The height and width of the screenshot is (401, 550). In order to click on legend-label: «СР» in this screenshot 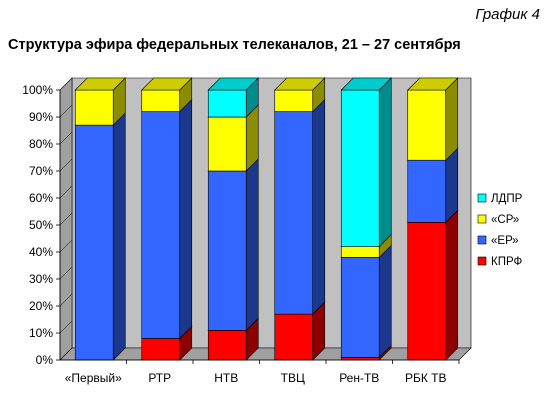, I will do `click(505, 220)`.